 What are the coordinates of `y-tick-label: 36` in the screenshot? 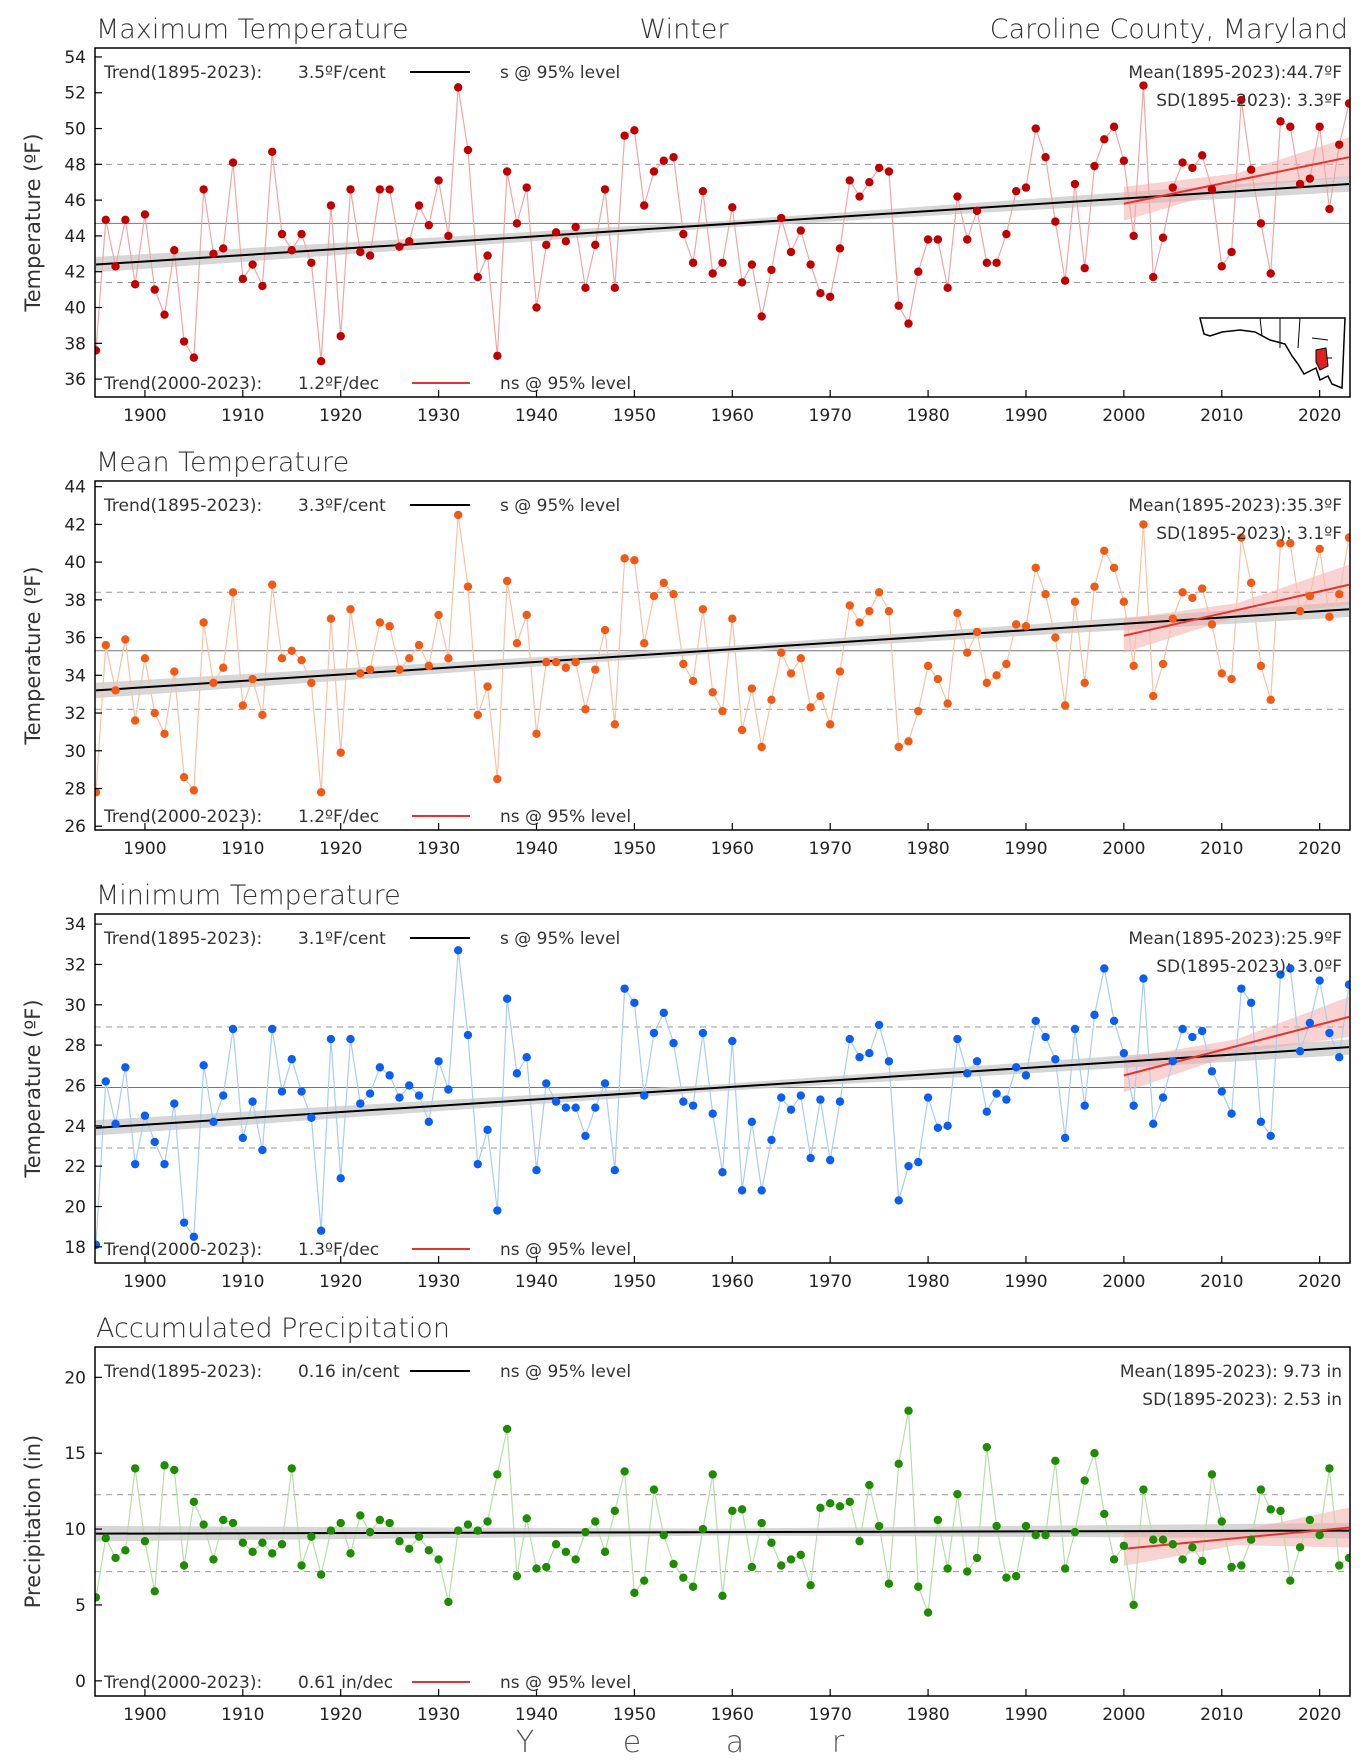 It's located at (75, 639).